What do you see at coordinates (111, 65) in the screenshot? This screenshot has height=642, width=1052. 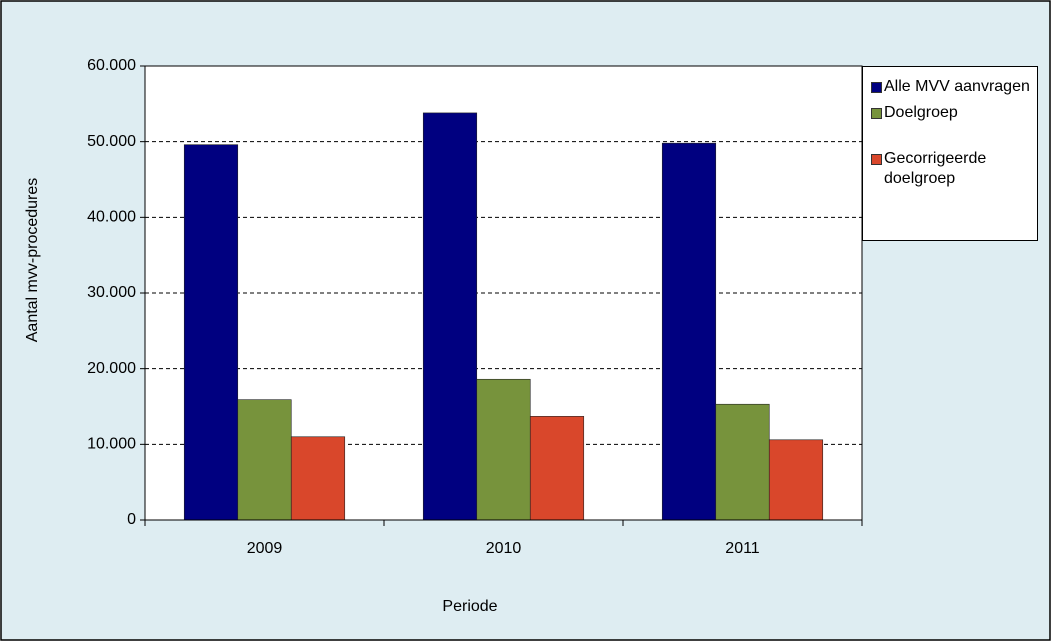 I see `y-tick-label: 60.000` at bounding box center [111, 65].